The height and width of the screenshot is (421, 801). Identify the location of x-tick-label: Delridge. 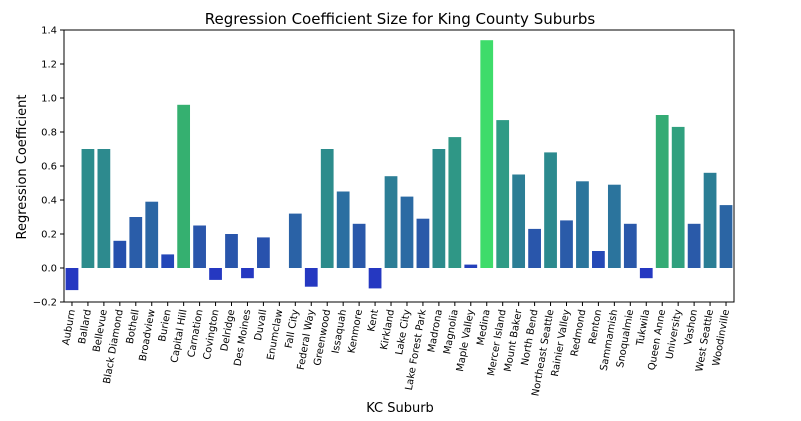
(228, 331).